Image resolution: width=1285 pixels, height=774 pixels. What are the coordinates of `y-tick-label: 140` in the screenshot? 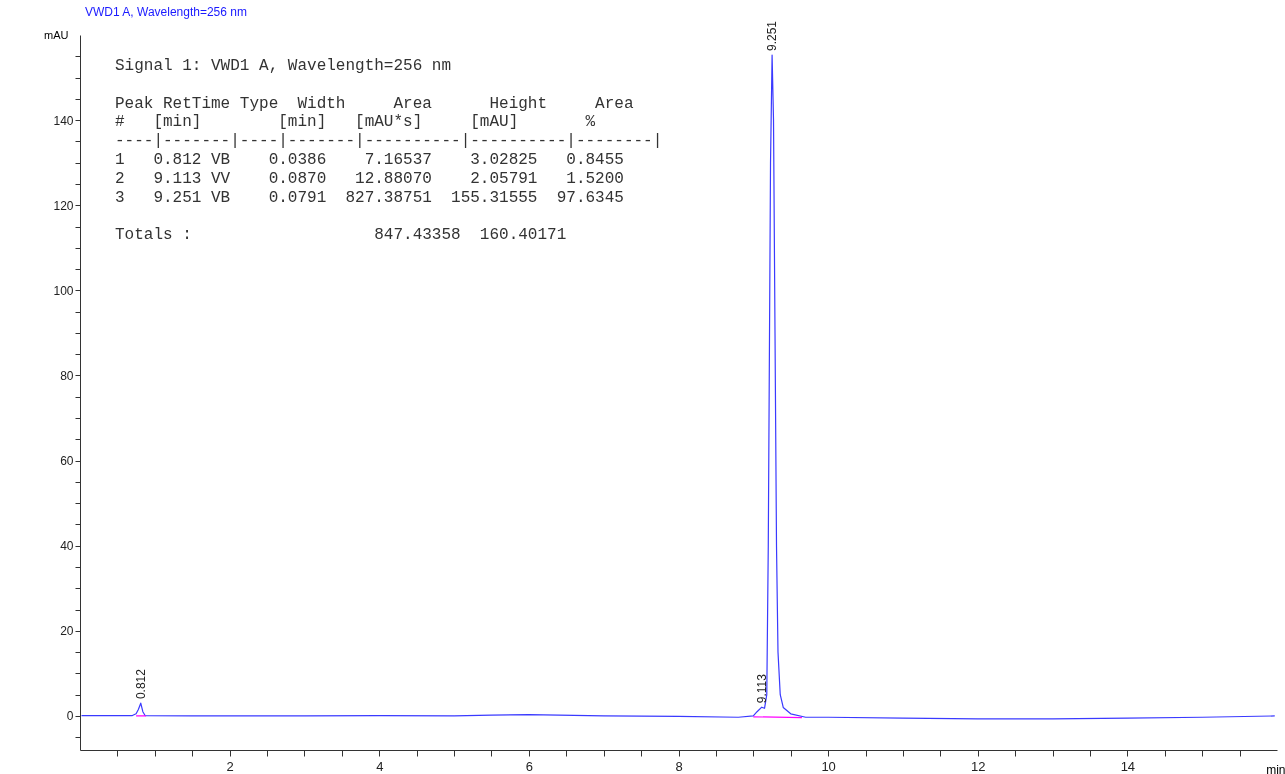 It's located at (63, 120).